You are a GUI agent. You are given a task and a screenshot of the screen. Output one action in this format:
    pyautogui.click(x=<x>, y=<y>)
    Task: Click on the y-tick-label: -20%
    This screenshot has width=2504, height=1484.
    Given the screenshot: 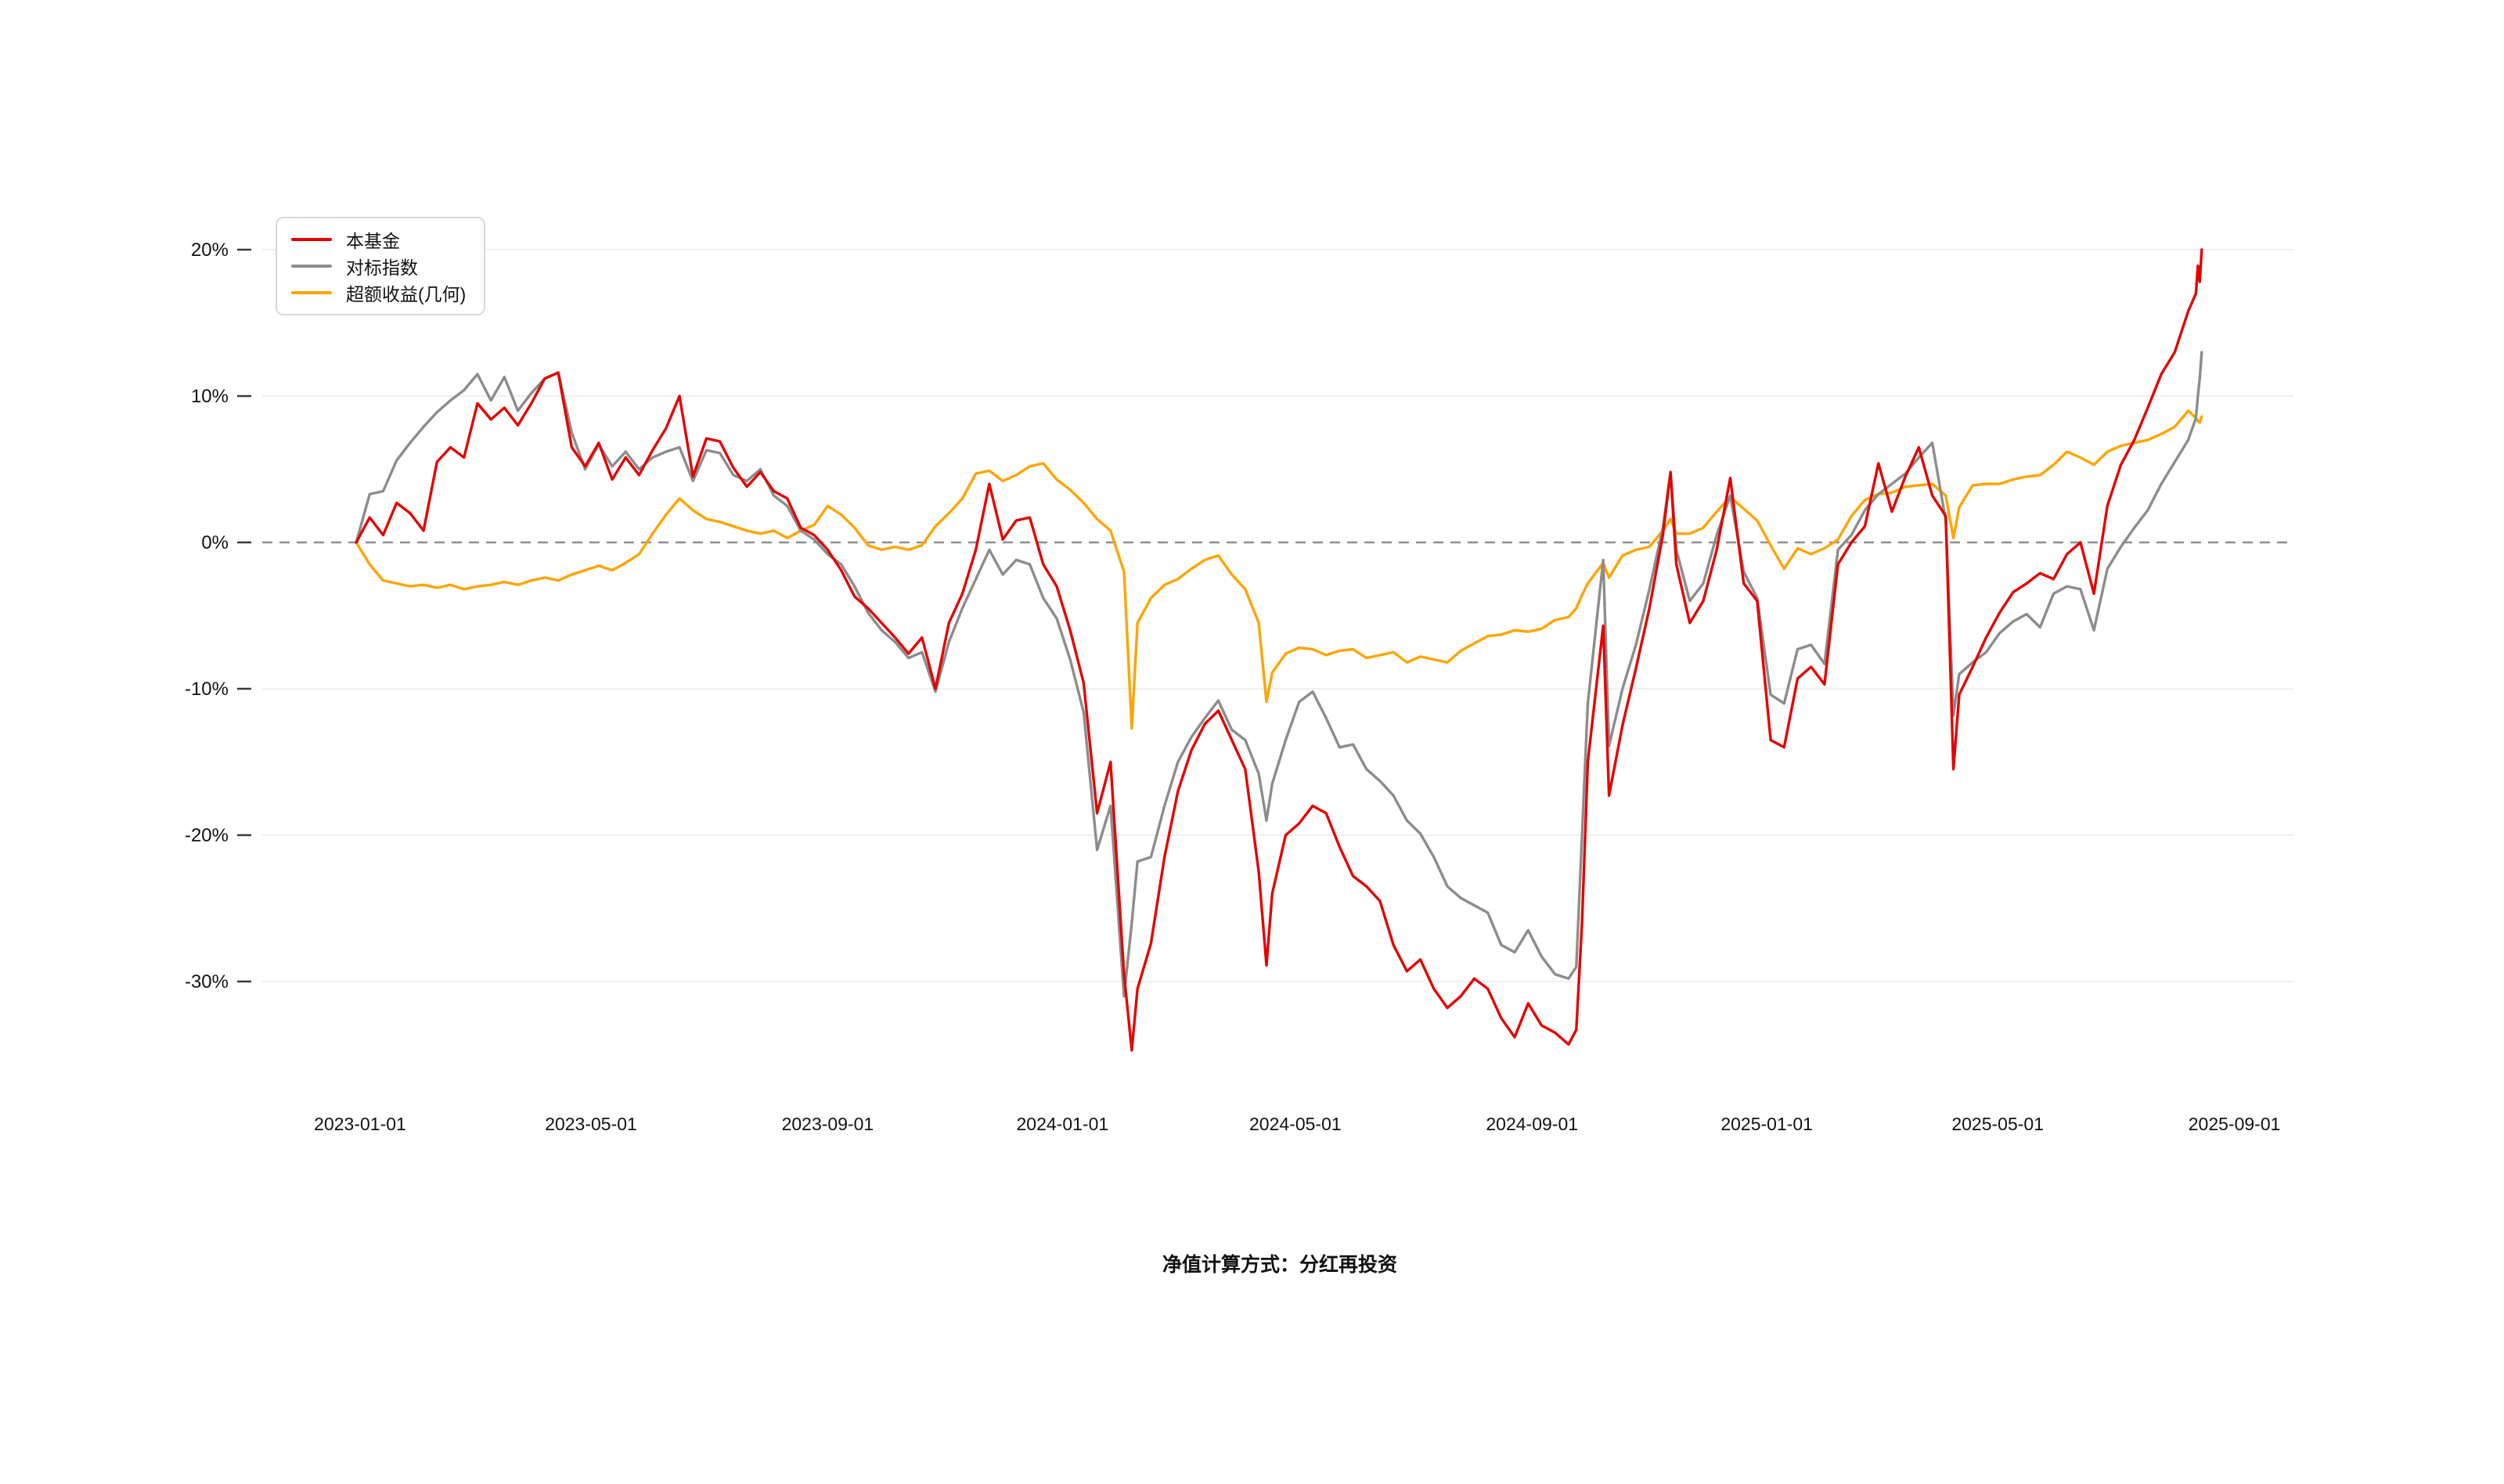 What is the action you would take?
    pyautogui.click(x=207, y=835)
    